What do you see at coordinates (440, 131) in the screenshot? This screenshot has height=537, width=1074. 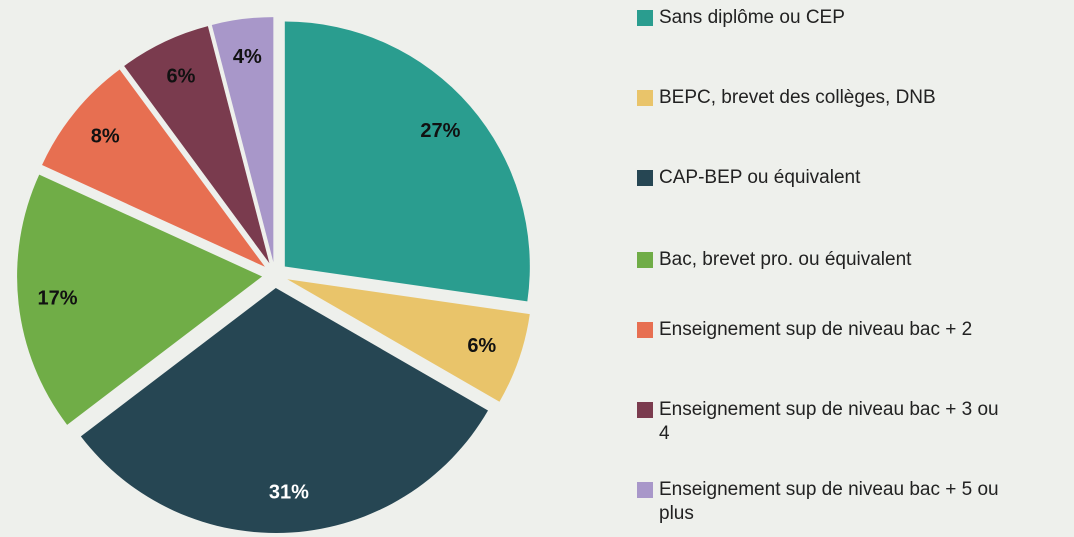 I see `data-label: 27%` at bounding box center [440, 131].